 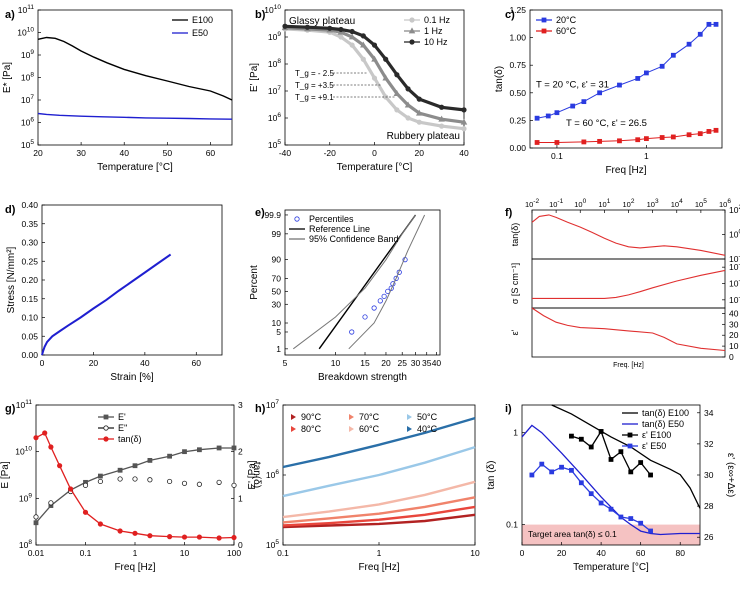 I want to click on x-tick-label: 40, so click(x=437, y=363).